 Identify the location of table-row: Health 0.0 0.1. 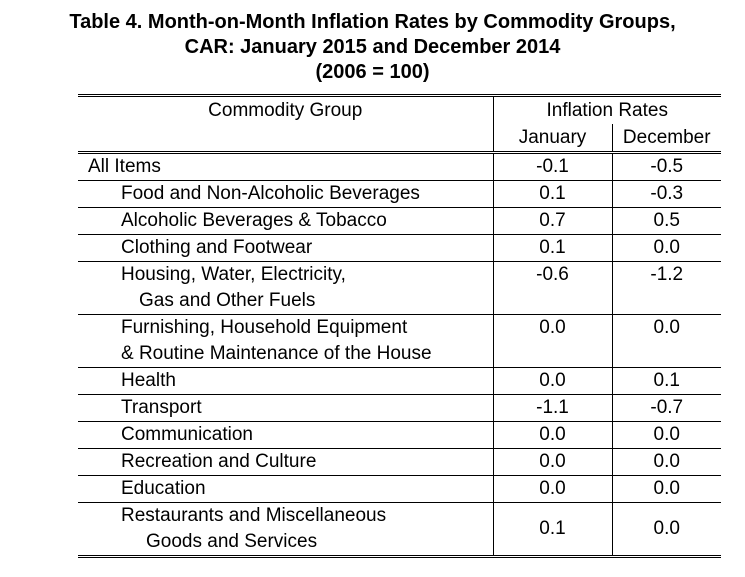
(399, 381).